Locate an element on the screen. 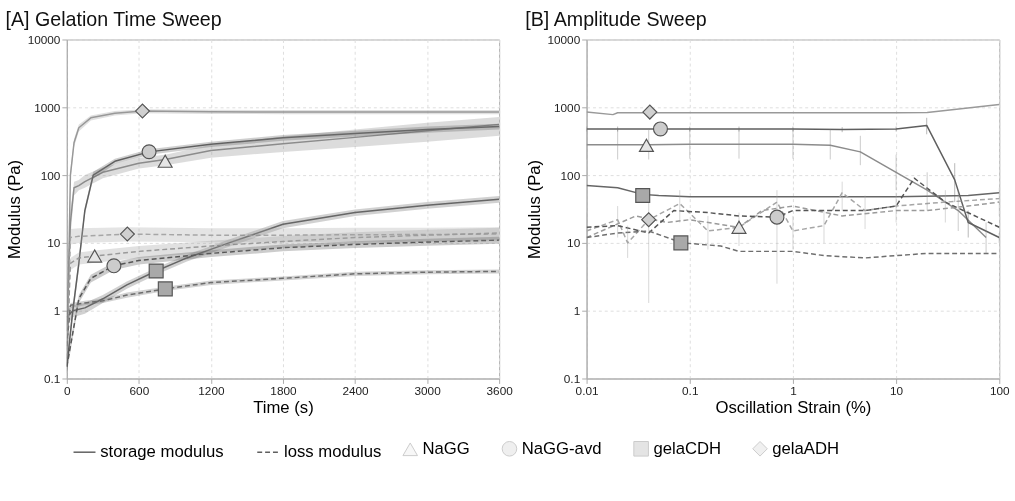 This screenshot has width=1015, height=501. x-tick-label: 1800 is located at coordinates (284, 390).